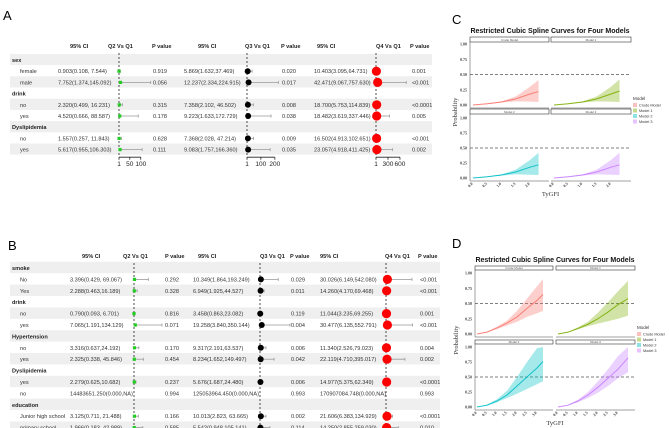 This screenshot has height=428, width=669. Describe the element at coordinates (427, 394) in the screenshot. I see `p-value: 0.993` at that location.